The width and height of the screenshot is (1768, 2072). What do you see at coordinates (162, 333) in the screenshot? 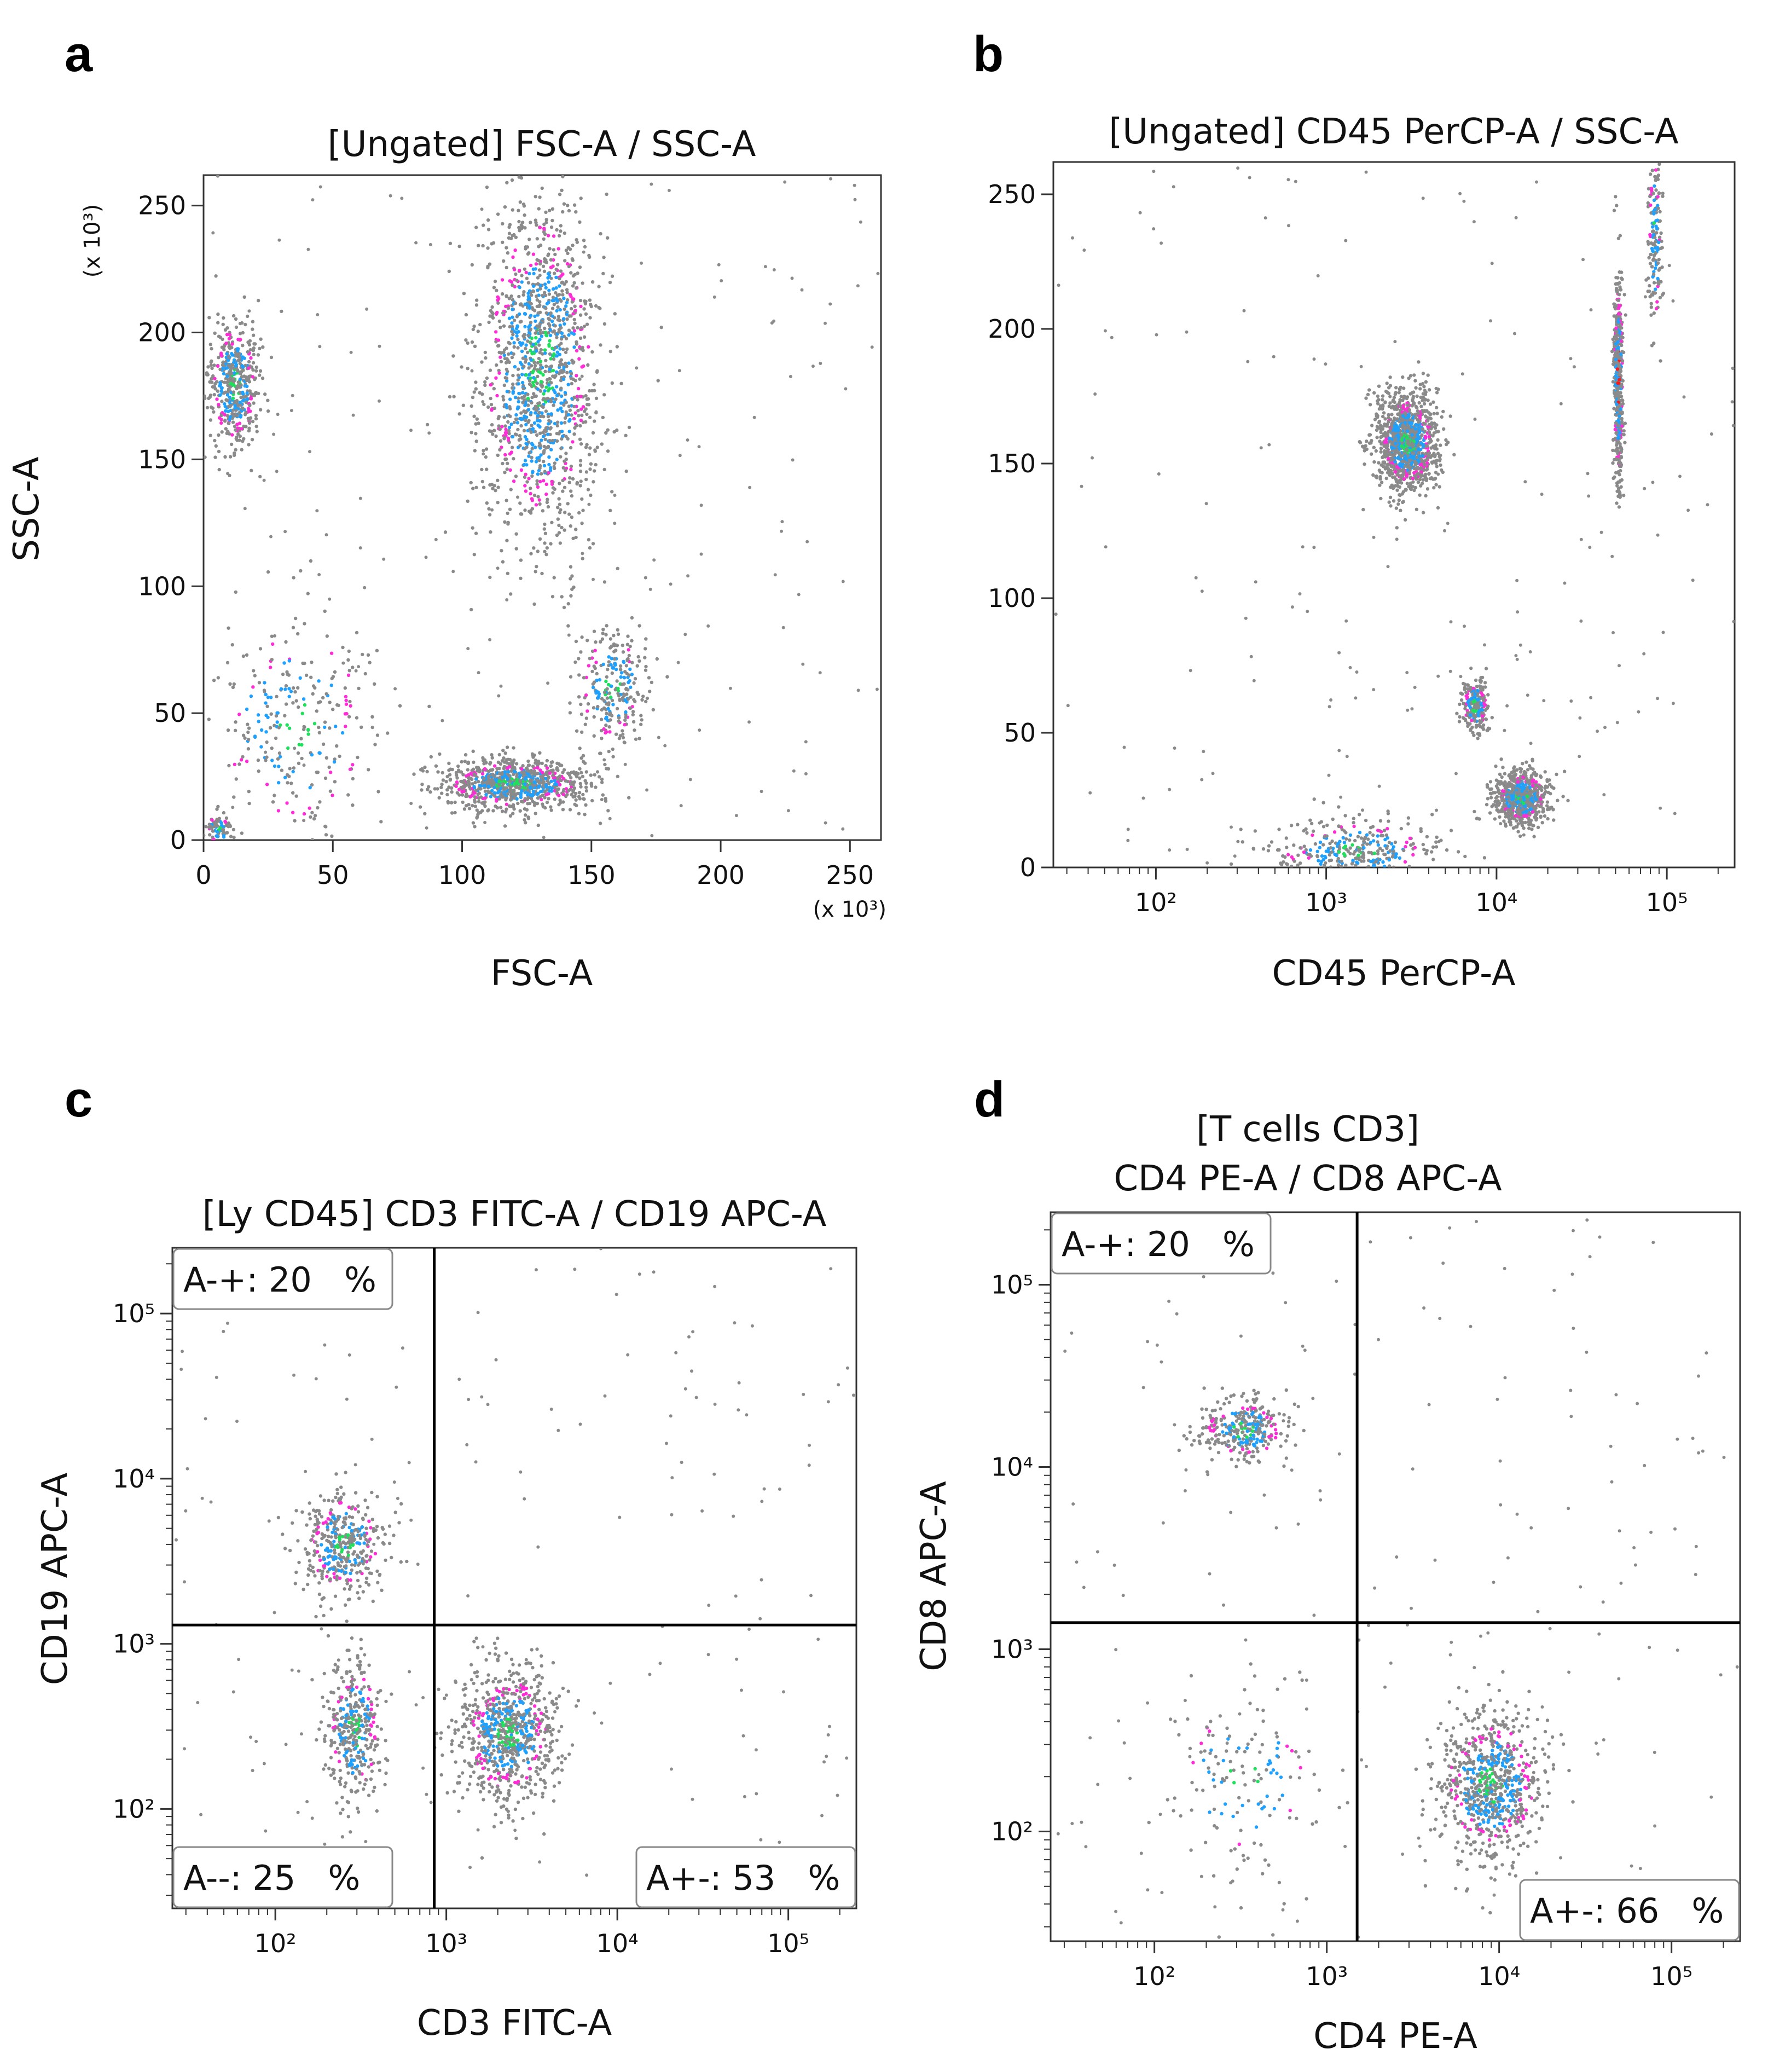
I see `y-tick-label: 200` at bounding box center [162, 333].